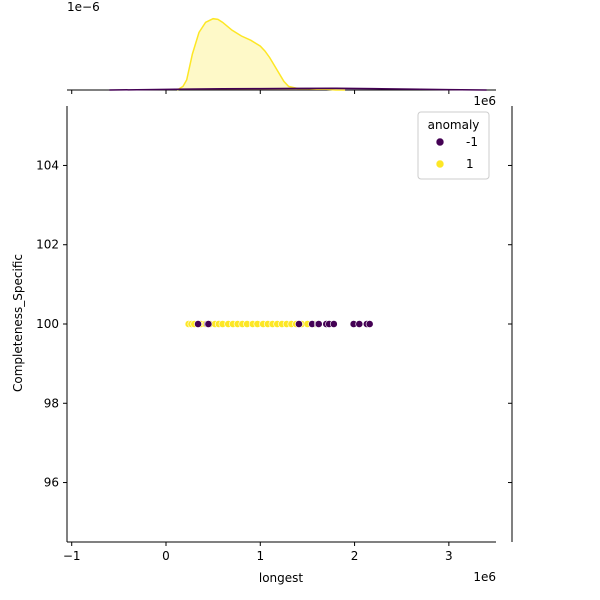  What do you see at coordinates (260, 556) in the screenshot?
I see `x-tick-label: 1` at bounding box center [260, 556].